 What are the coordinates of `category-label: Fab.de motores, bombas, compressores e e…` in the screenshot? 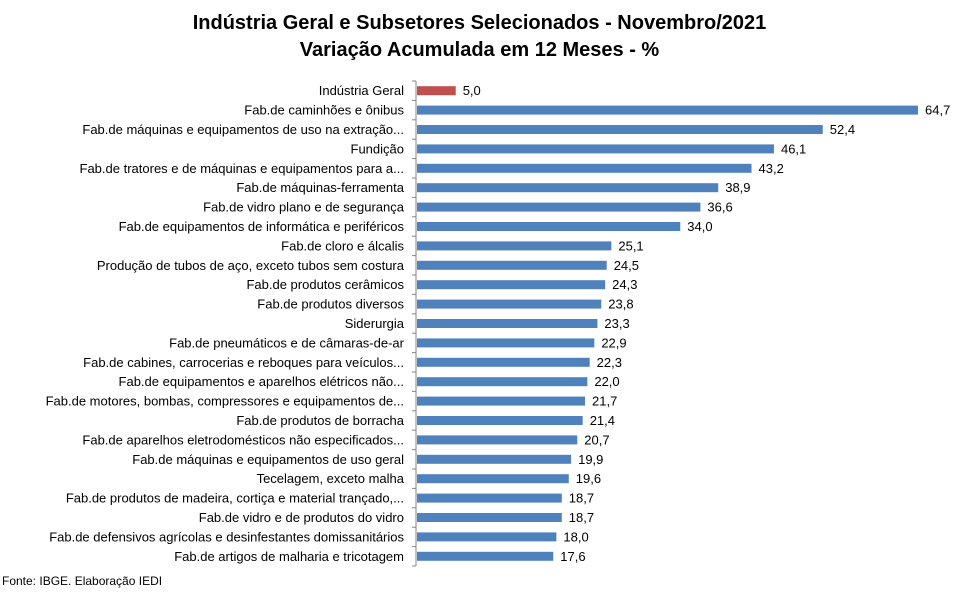 It's located at (225, 401).